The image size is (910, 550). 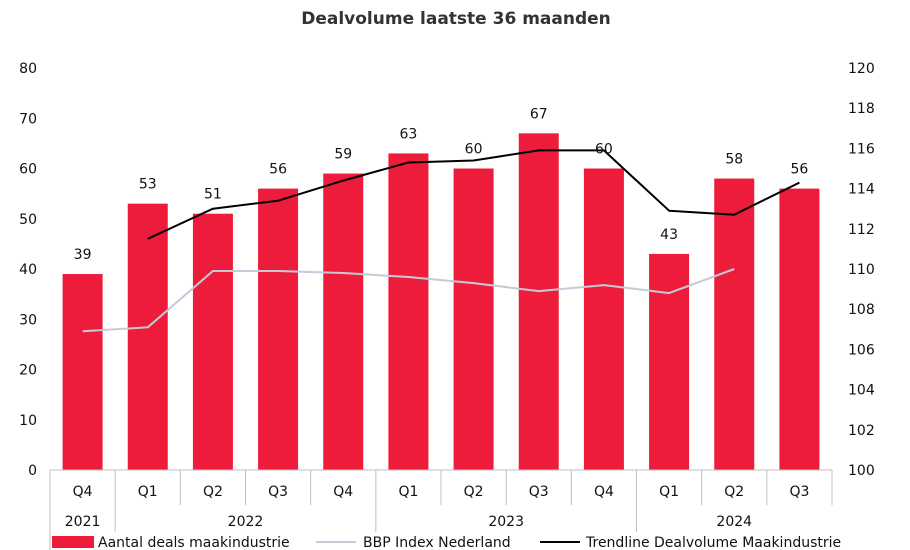 What do you see at coordinates (343, 155) in the screenshot?
I see `data-label: 59` at bounding box center [343, 155].